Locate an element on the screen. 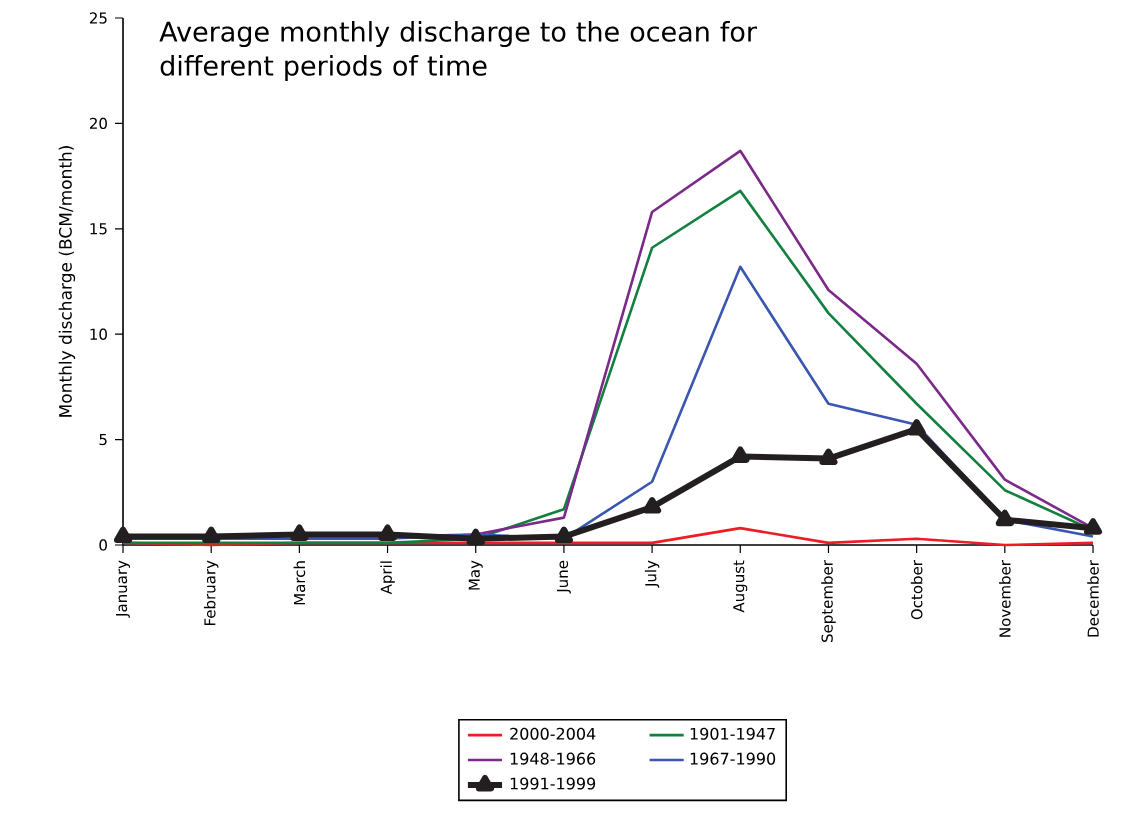 This screenshot has width=1128, height=827. y-tick-label: 10 is located at coordinates (98, 334).